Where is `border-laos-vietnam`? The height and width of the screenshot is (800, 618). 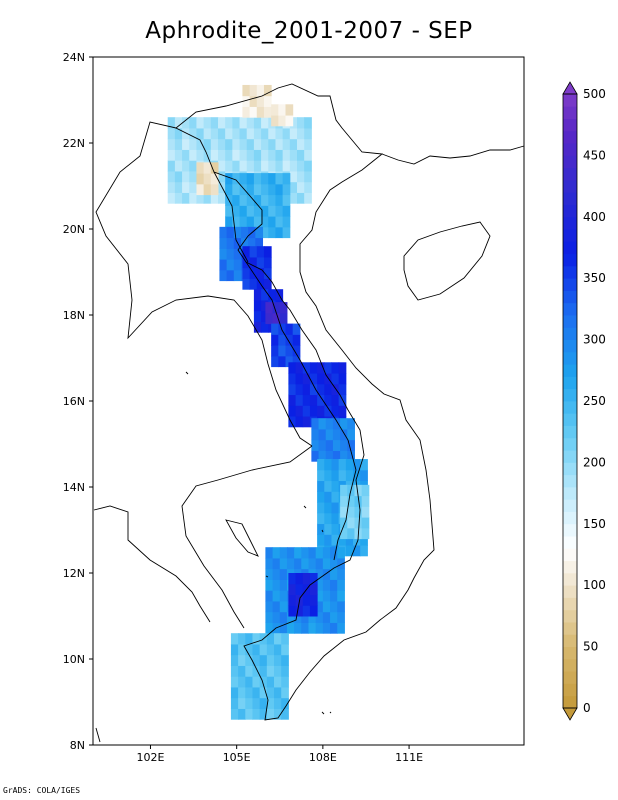
border-laos-vietnam is located at coordinates (285, 321).